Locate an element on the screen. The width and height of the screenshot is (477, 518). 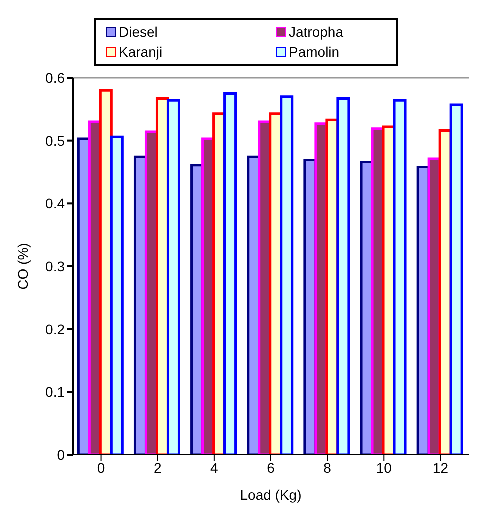
x-tick-label: 6 is located at coordinates (271, 468).